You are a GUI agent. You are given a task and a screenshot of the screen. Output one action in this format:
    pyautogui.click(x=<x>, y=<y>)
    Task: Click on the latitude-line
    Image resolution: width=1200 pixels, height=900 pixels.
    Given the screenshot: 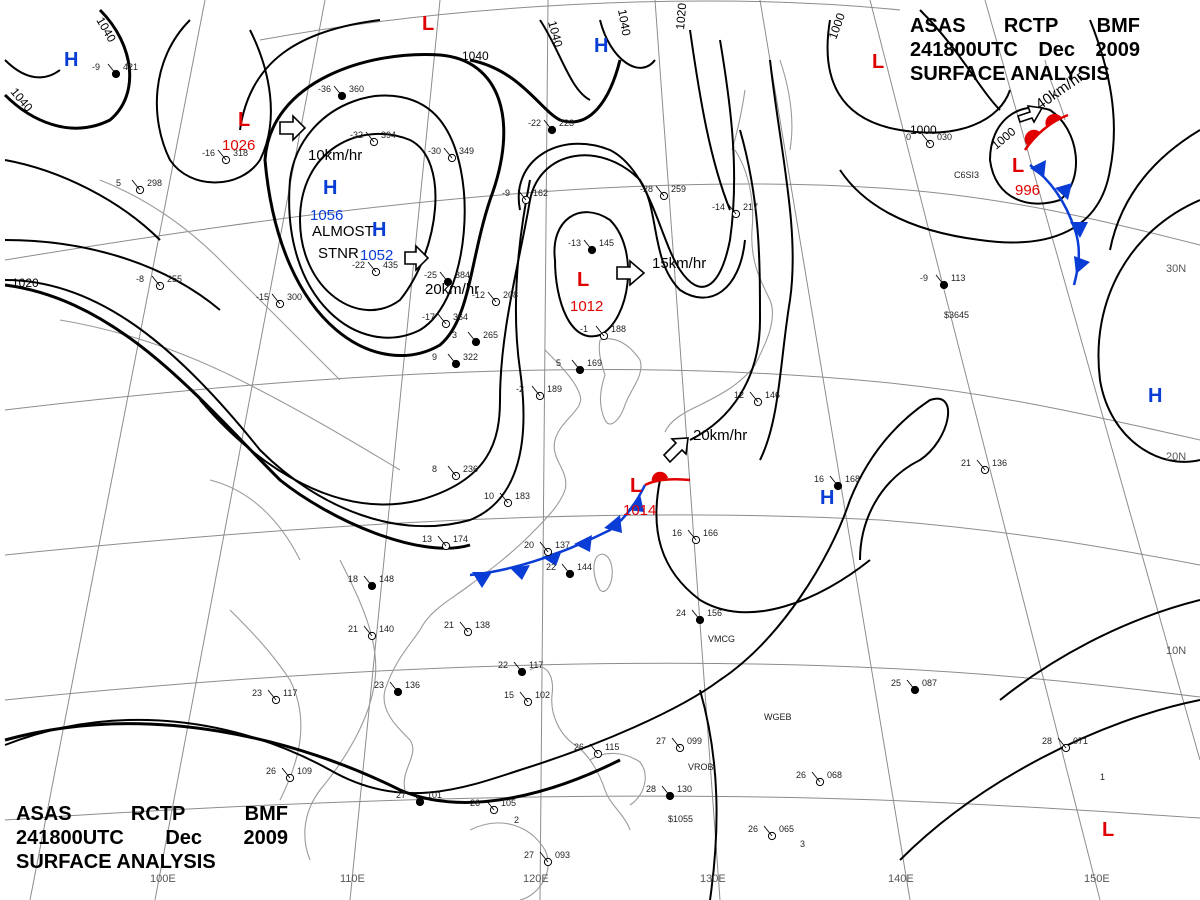 What is the action you would take?
    pyautogui.click(x=602, y=404)
    